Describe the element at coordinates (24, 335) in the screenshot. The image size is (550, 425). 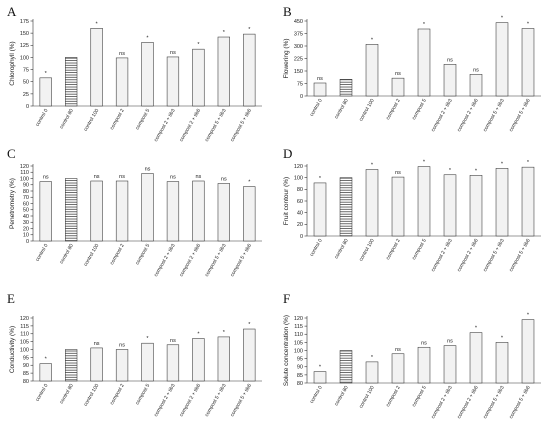
I see `y-tick-label: 110` at that location.